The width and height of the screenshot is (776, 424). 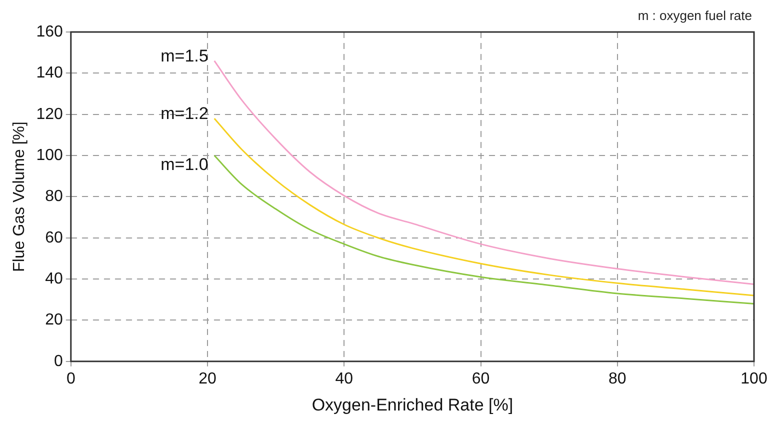 What do you see at coordinates (71, 379) in the screenshot?
I see `x-tick-label: 0` at bounding box center [71, 379].